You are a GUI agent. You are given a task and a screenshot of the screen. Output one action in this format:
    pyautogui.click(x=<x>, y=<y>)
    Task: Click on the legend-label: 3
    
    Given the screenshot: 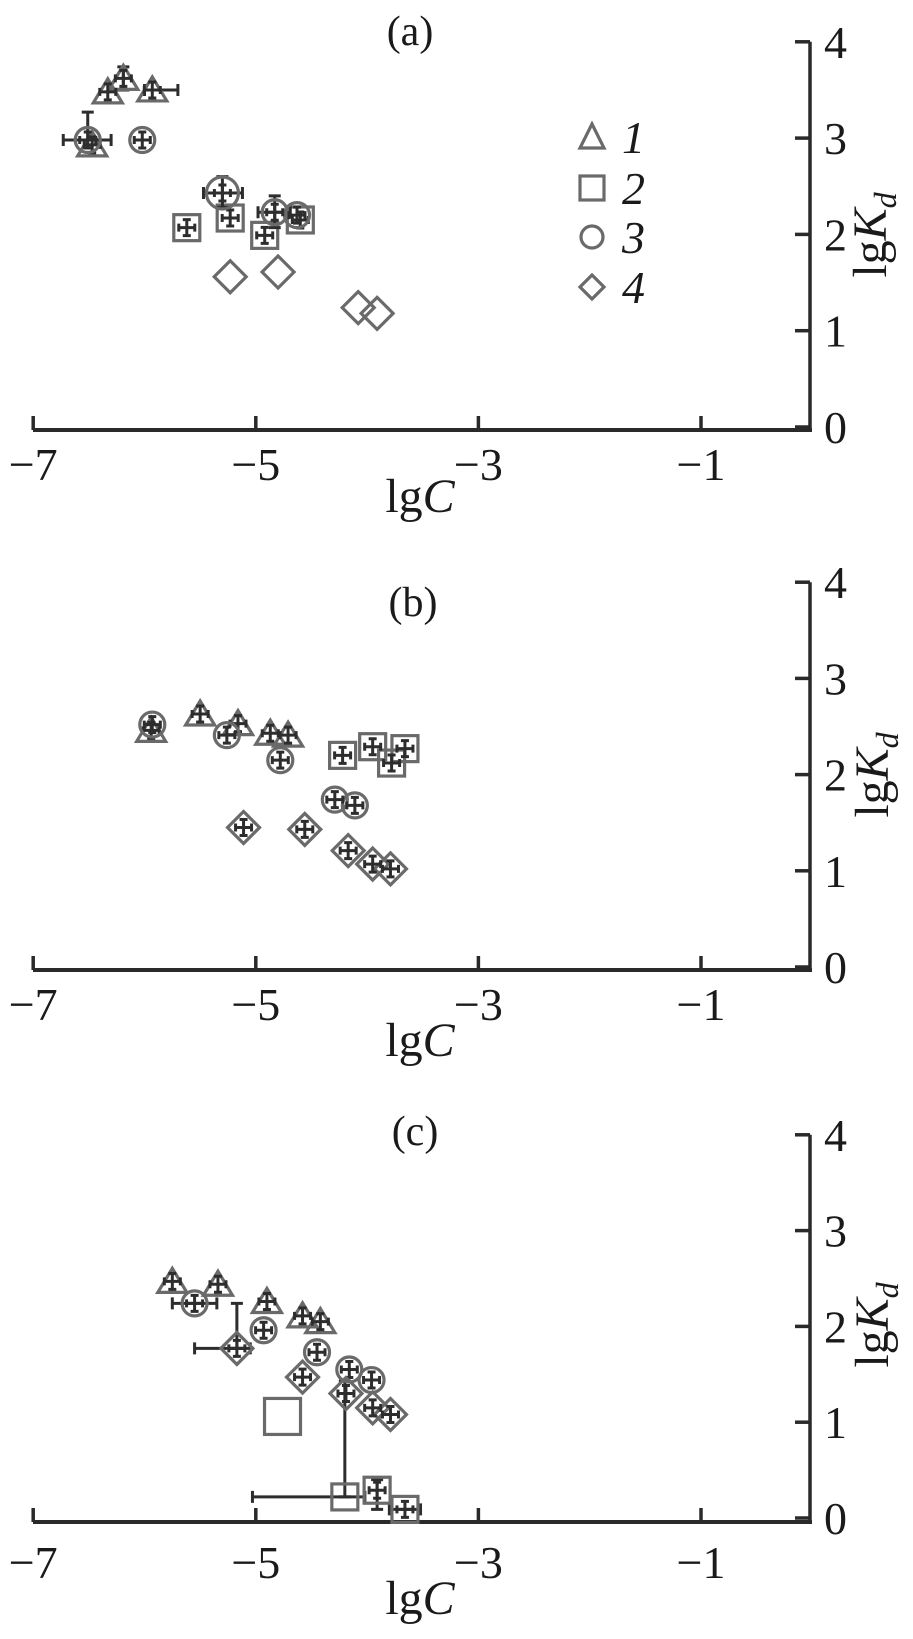 What is the action you would take?
    pyautogui.click(x=633, y=237)
    